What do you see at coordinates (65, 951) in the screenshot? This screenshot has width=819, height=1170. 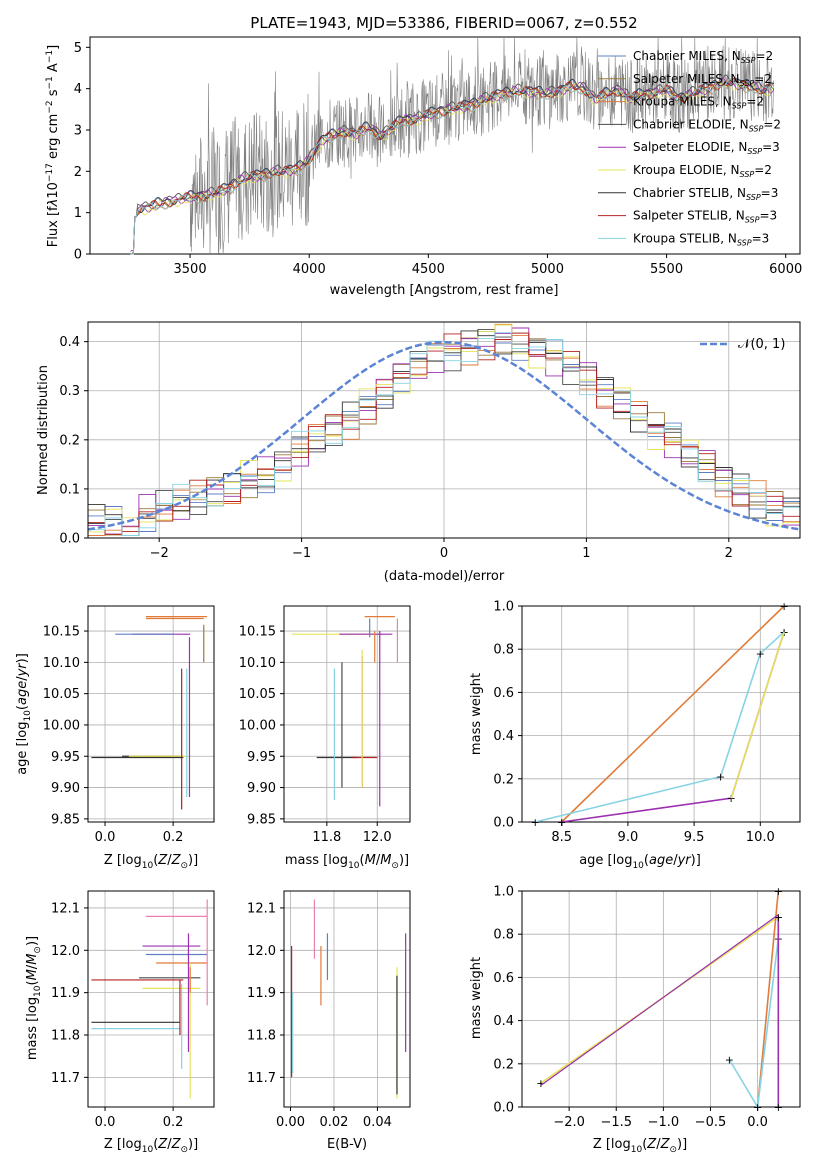 I see `p-massZ-ytick-label: 12.0` at bounding box center [65, 951].